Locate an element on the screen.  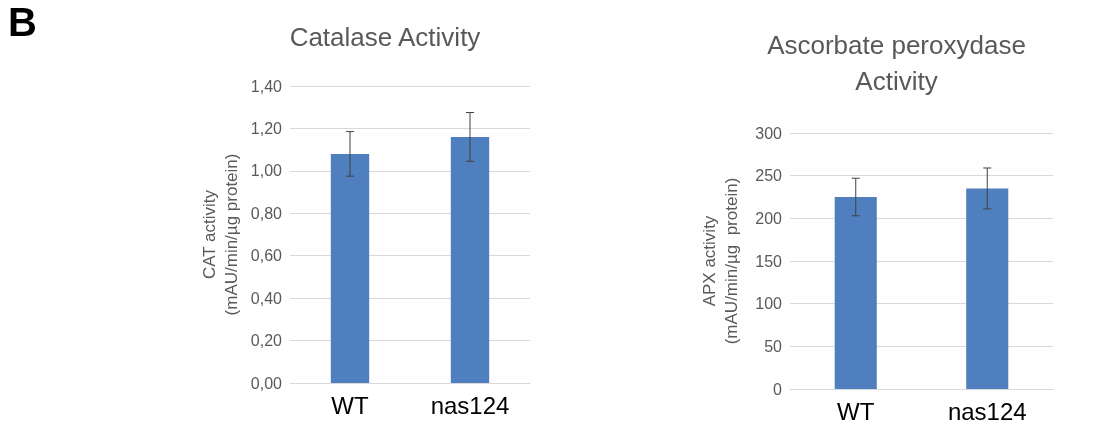
y-tick-label: 1,20 is located at coordinates (266, 128).